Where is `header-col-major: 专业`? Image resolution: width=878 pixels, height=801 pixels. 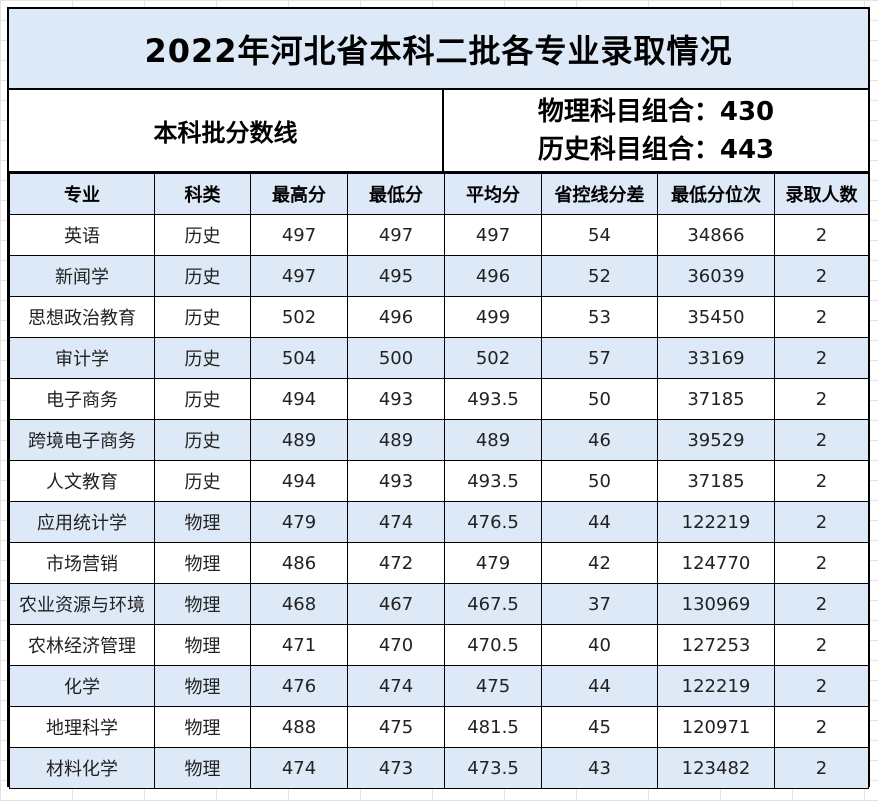 header-col-major: 专业 is located at coordinates (82, 194).